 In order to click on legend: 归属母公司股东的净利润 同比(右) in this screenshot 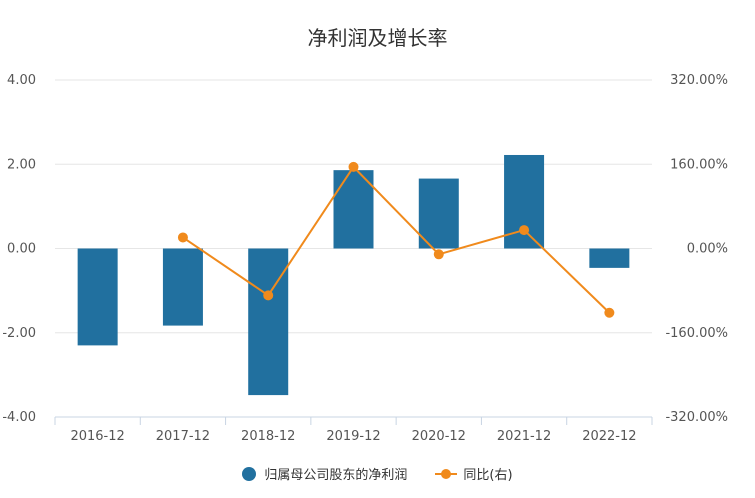, I will do `click(377, 473)`.